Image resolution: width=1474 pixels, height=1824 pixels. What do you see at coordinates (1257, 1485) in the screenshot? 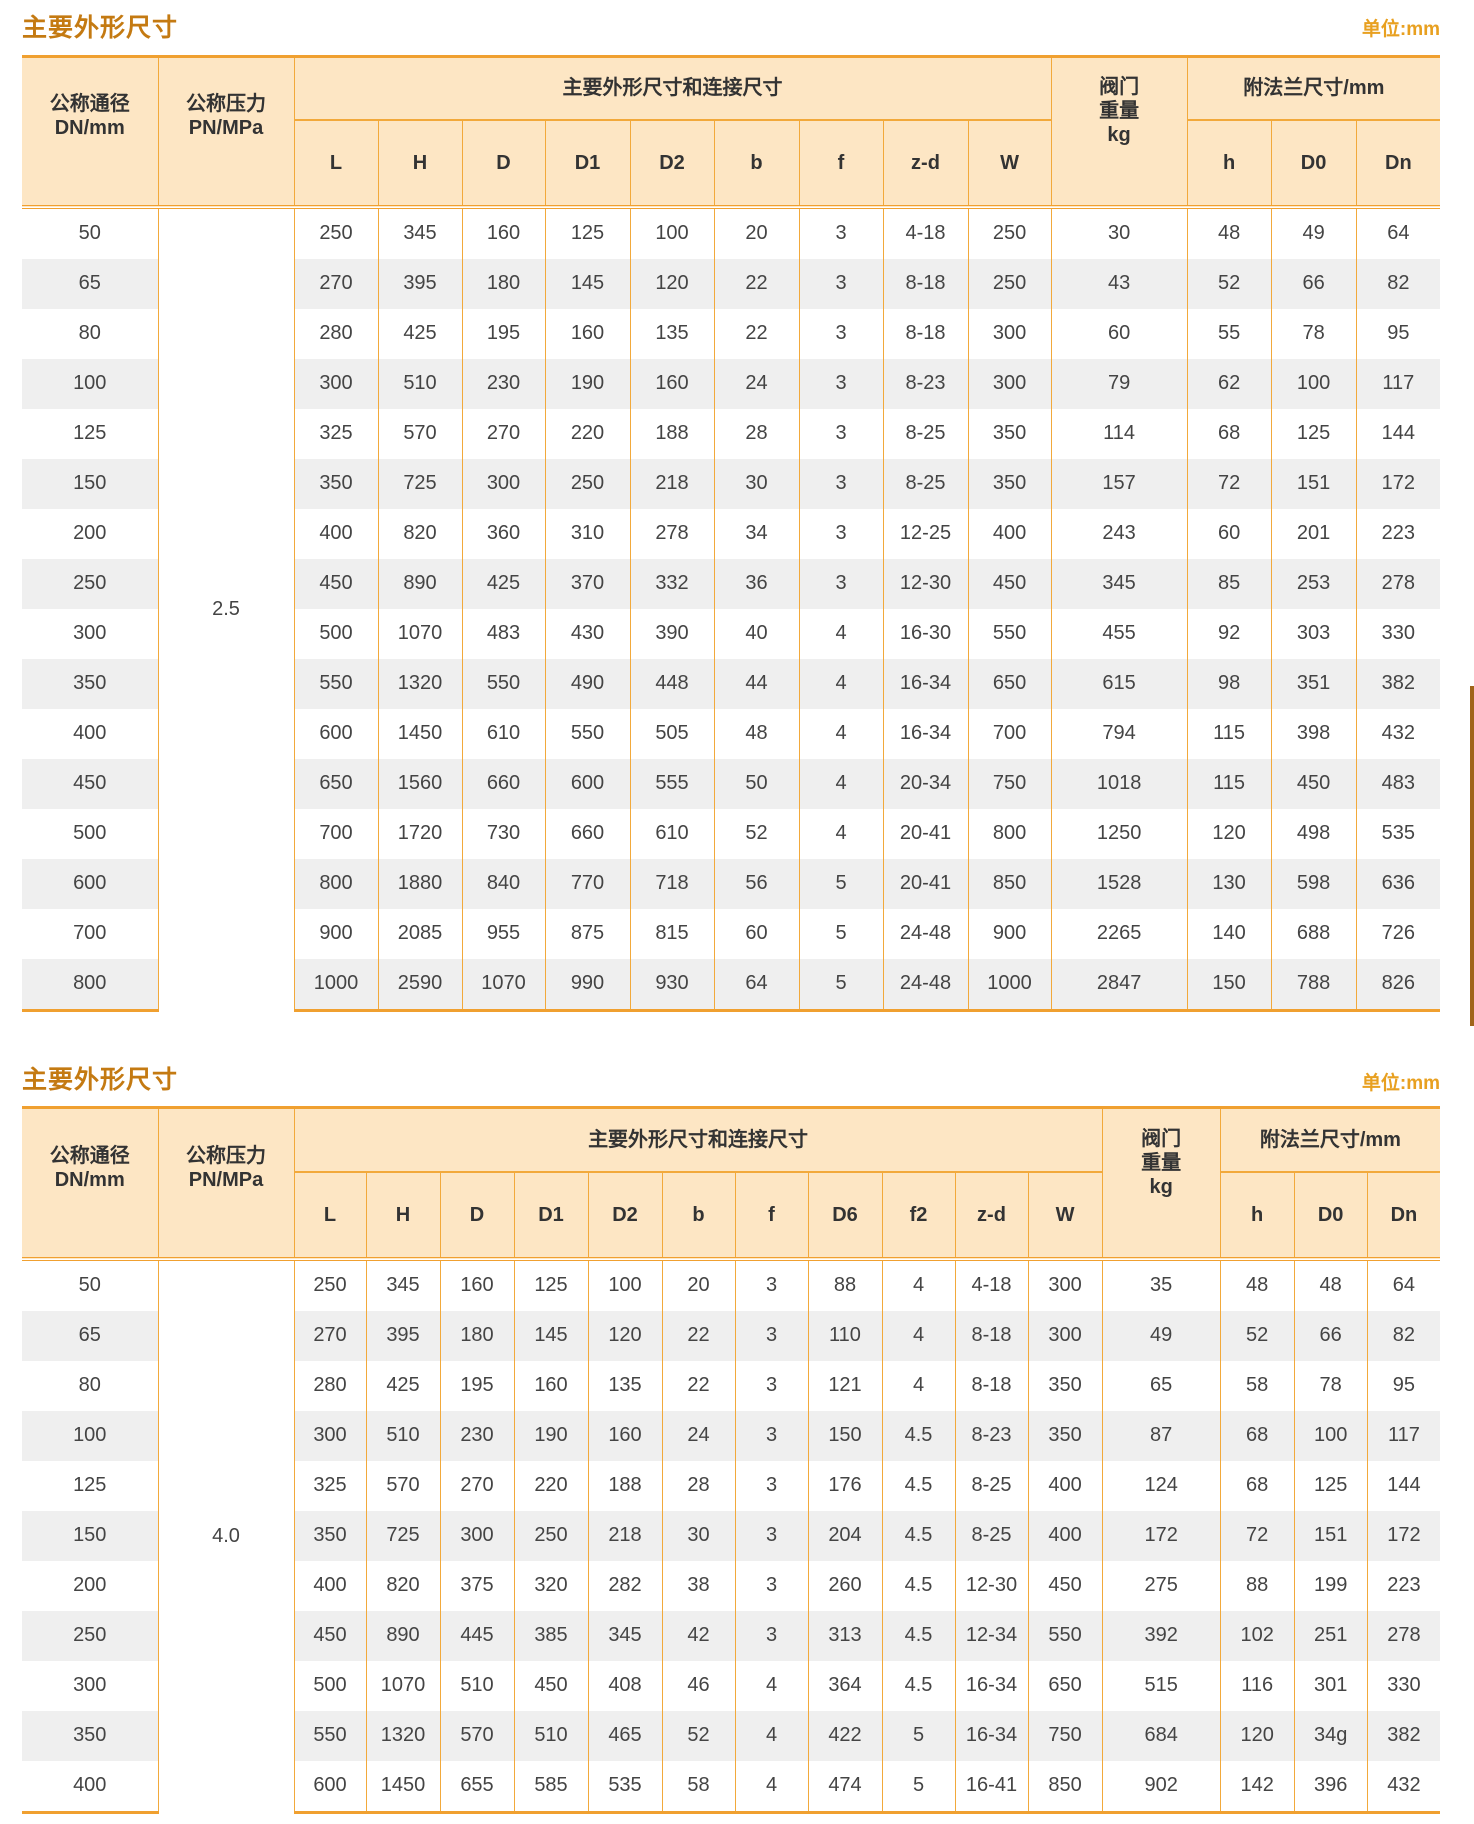
I see `table-cell: 68` at bounding box center [1257, 1485].